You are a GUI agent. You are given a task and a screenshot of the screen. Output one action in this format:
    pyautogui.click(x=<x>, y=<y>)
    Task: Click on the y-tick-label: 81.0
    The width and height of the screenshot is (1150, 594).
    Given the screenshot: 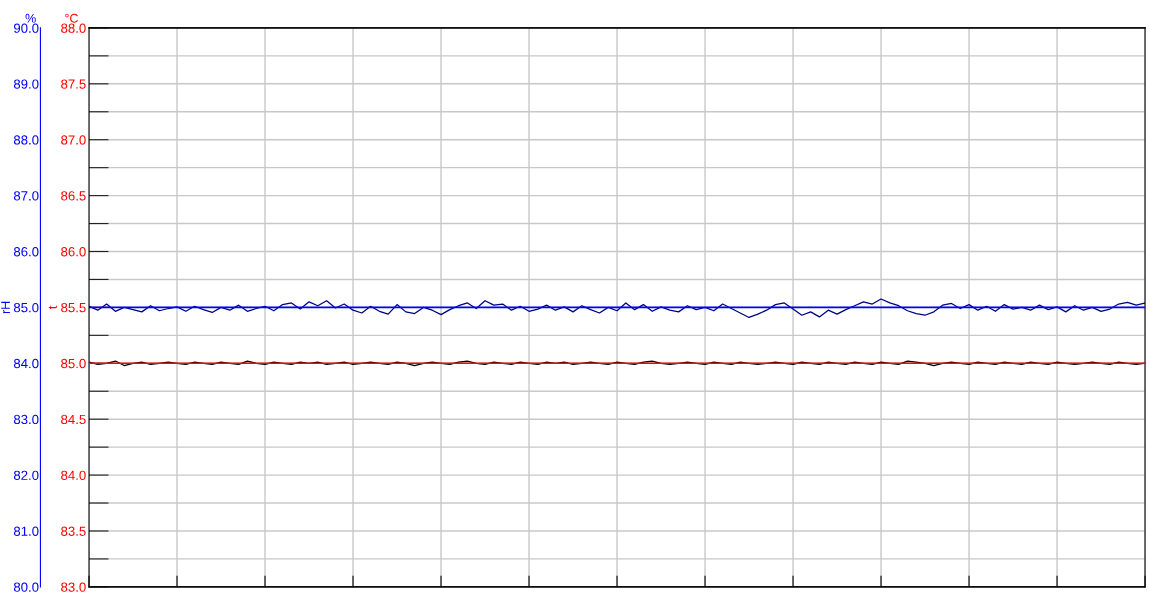 What is the action you would take?
    pyautogui.click(x=26, y=531)
    